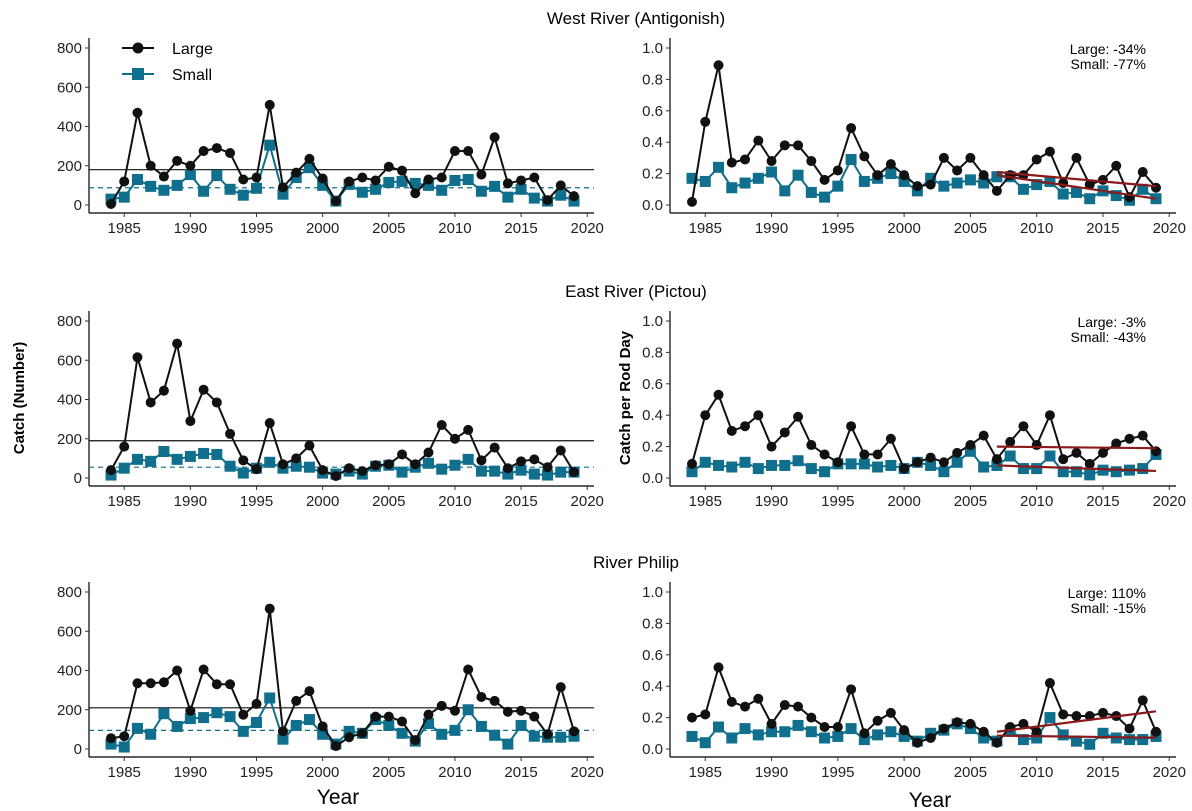 This screenshot has width=1192, height=811. What do you see at coordinates (138, 48) in the screenshot?
I see `legend-marker-large` at bounding box center [138, 48].